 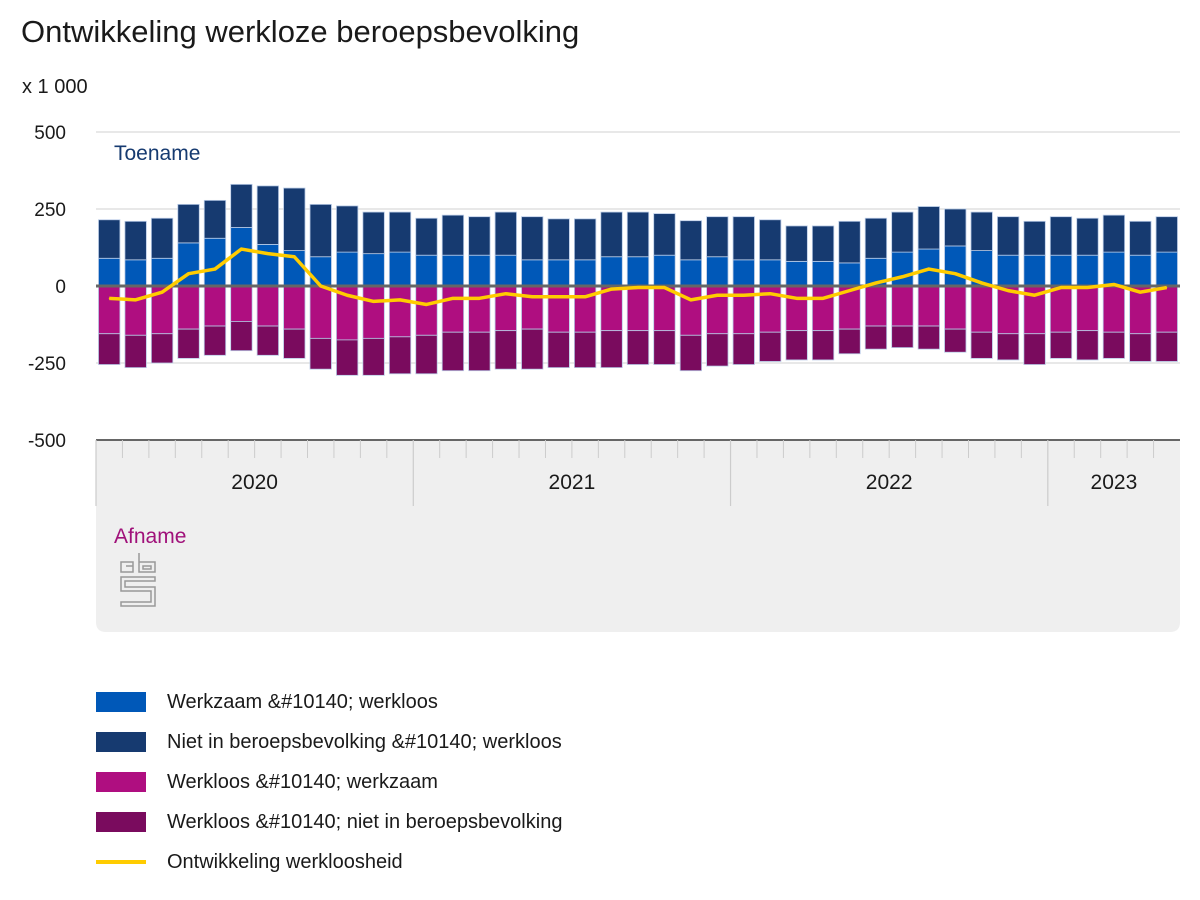 I want to click on legend-label: Werkloos &#10140; werkzaam, so click(x=302, y=781).